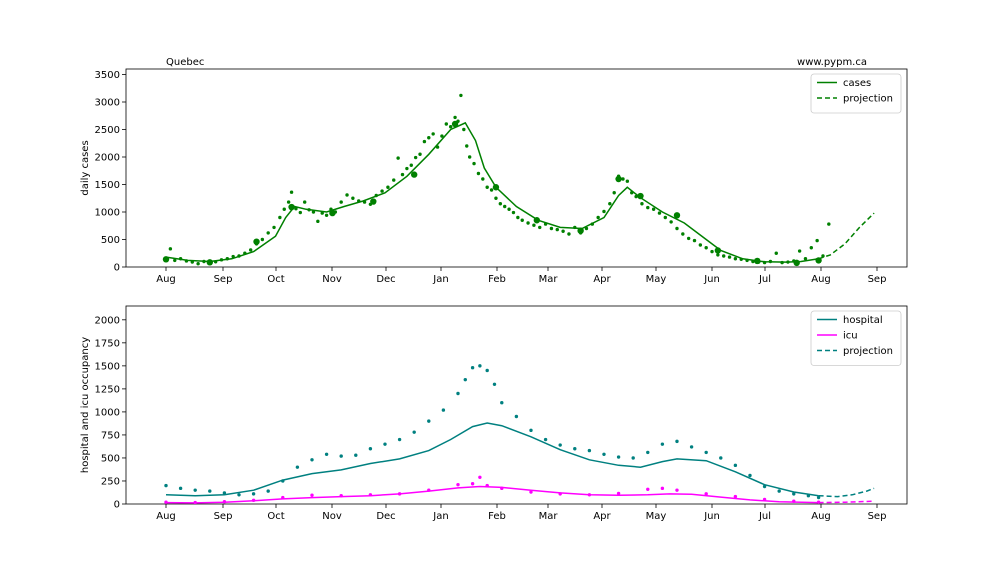 The width and height of the screenshot is (1008, 576). What do you see at coordinates (846, 492) in the screenshot?
I see `series-line-projection` at bounding box center [846, 492].